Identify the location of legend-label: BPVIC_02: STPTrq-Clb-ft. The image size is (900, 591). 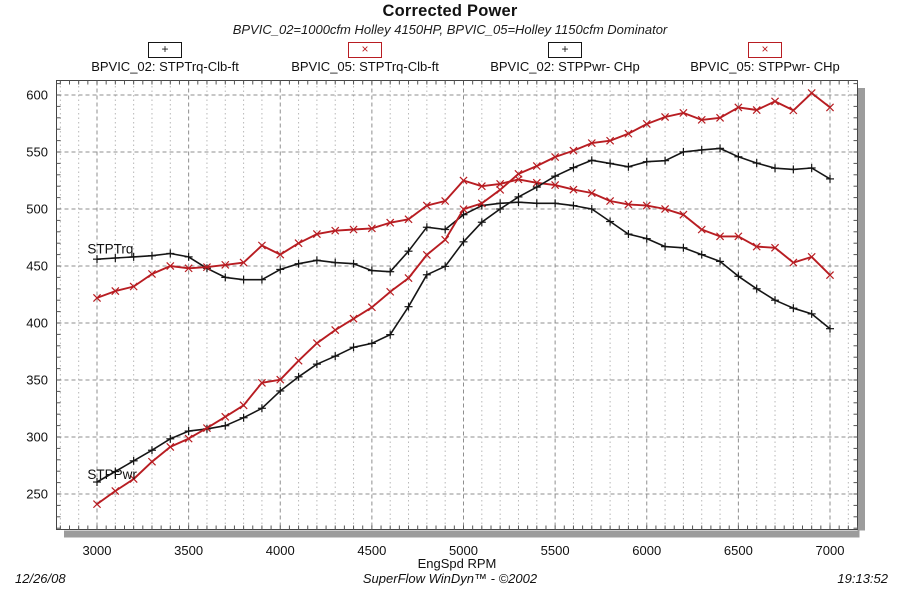
(165, 66).